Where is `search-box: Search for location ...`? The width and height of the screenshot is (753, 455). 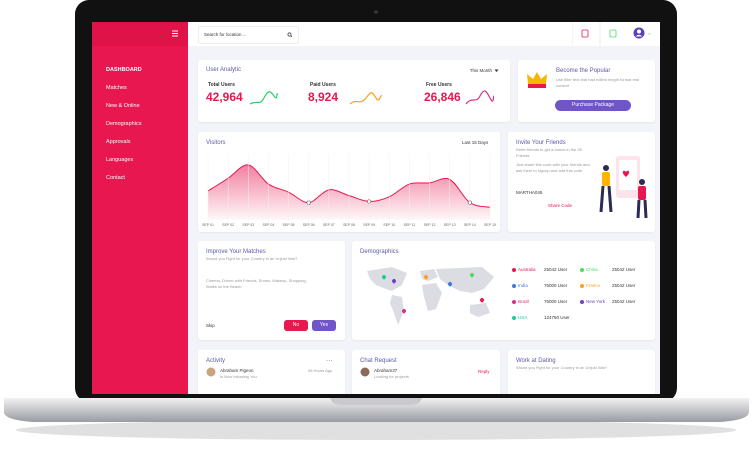
search-box: Search for location ... is located at coordinates (248, 35).